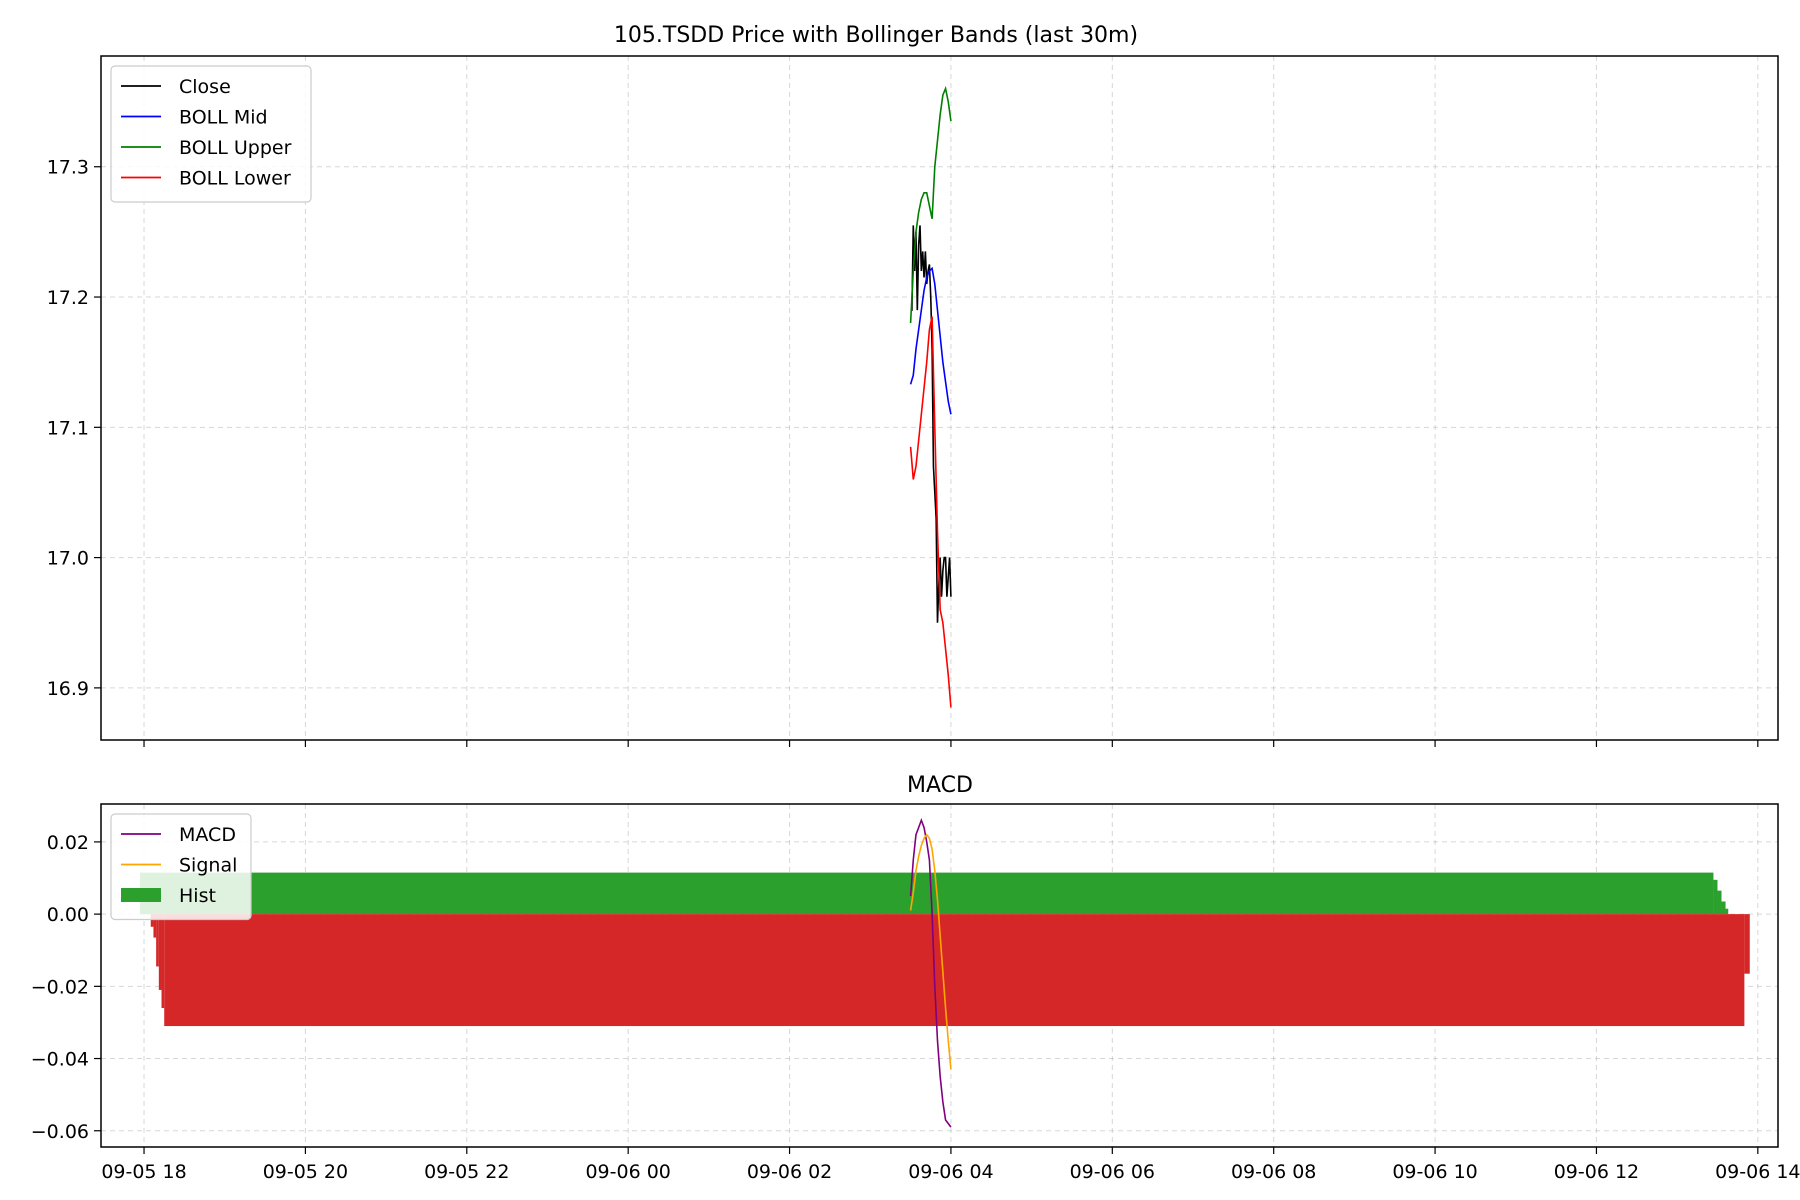 The image size is (1800, 1200). What do you see at coordinates (235, 179) in the screenshot?
I see `price-legend-label: BOLL Lower` at bounding box center [235, 179].